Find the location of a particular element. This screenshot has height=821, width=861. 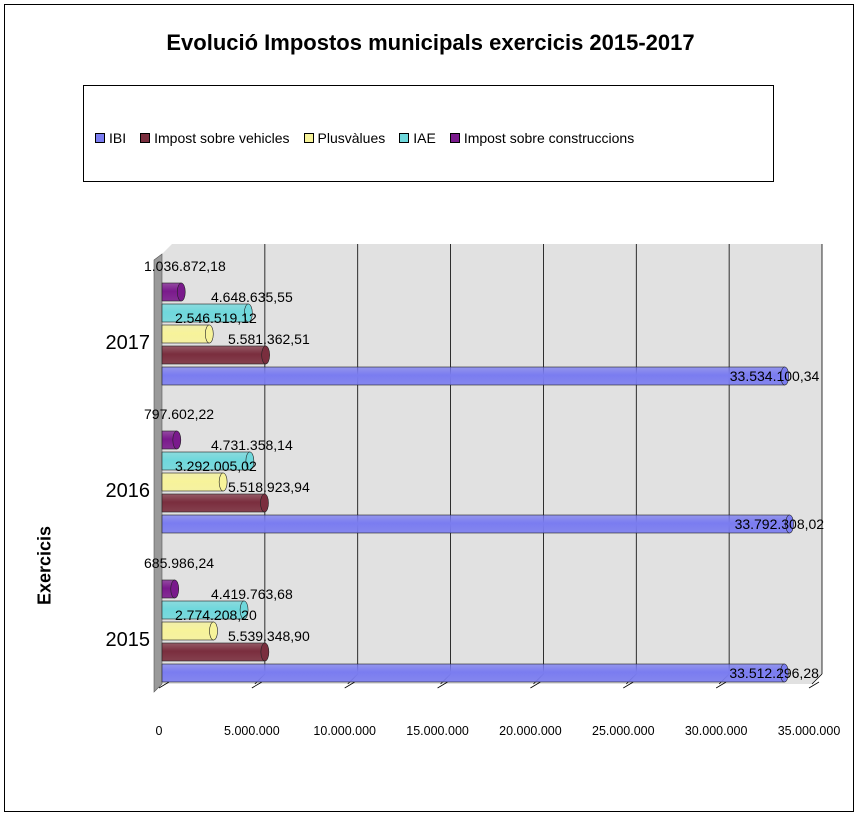

data-label: 685.986,24 is located at coordinates (179, 563).